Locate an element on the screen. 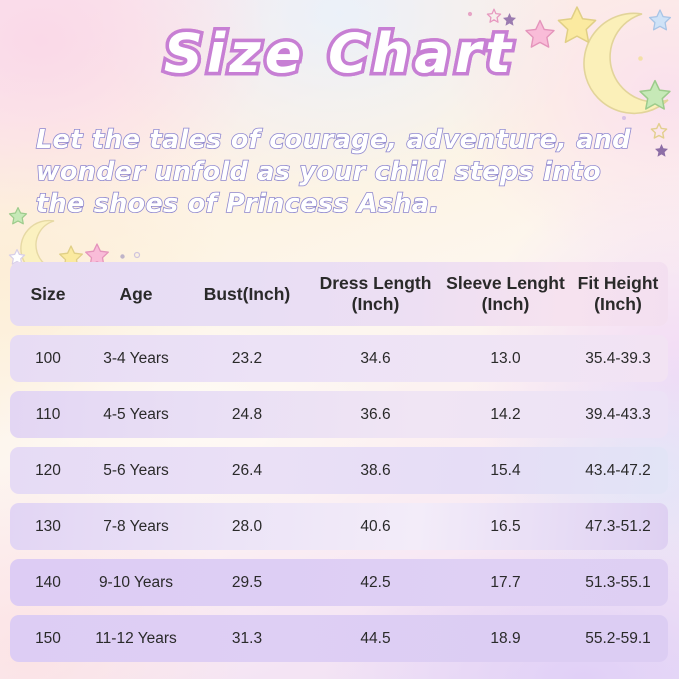 This screenshot has width=679, height=679. table-row: 110 4-5 Years 24.8 36.6 14.2 39.4-43.3 is located at coordinates (339, 414).